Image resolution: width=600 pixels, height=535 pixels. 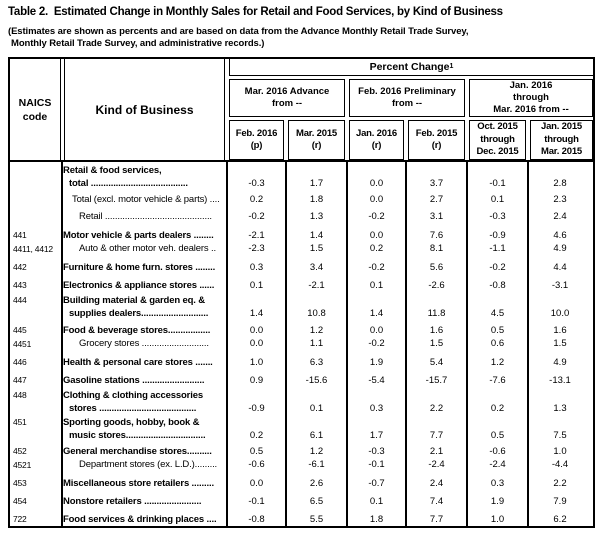 I want to click on value-cell: 4.4, so click(x=560, y=267).